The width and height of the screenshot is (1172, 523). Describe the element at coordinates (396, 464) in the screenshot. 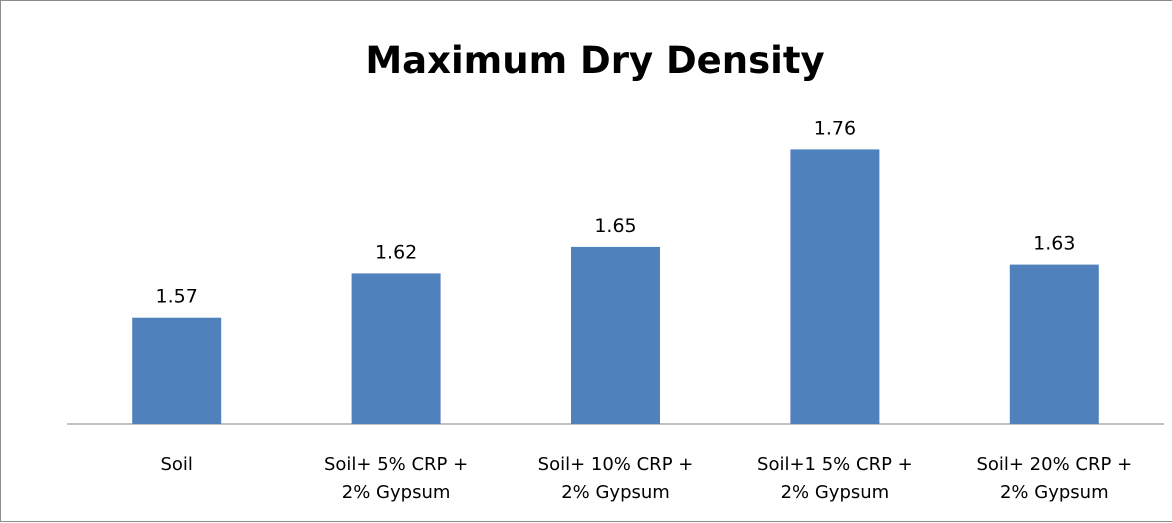

I see `x-tick-label-2-line-1: Soil+ 5% CRP +` at that location.